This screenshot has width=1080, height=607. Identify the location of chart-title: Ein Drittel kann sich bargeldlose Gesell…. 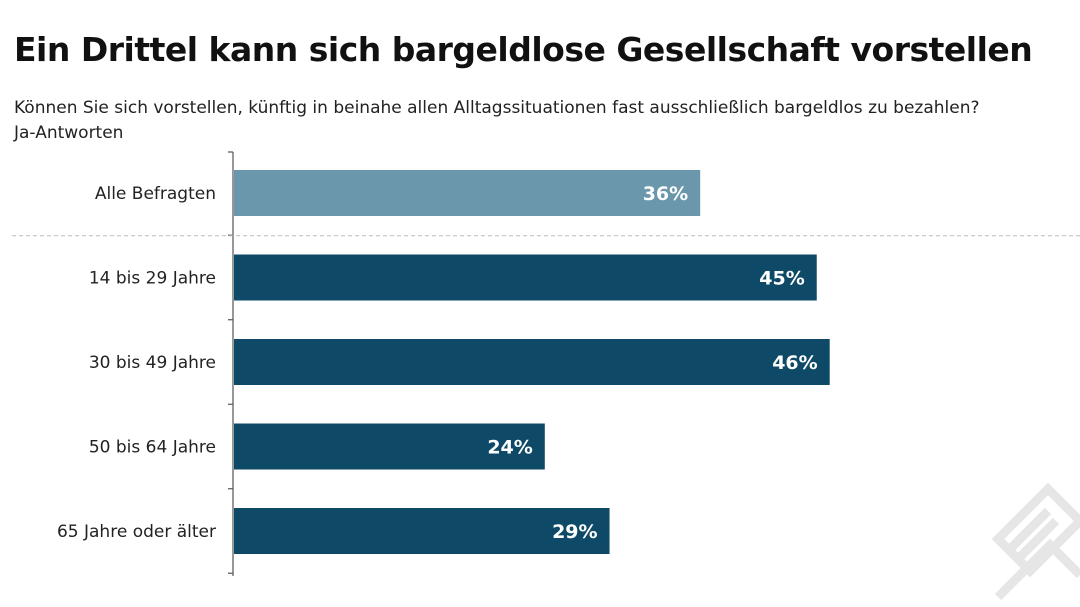
(523, 49).